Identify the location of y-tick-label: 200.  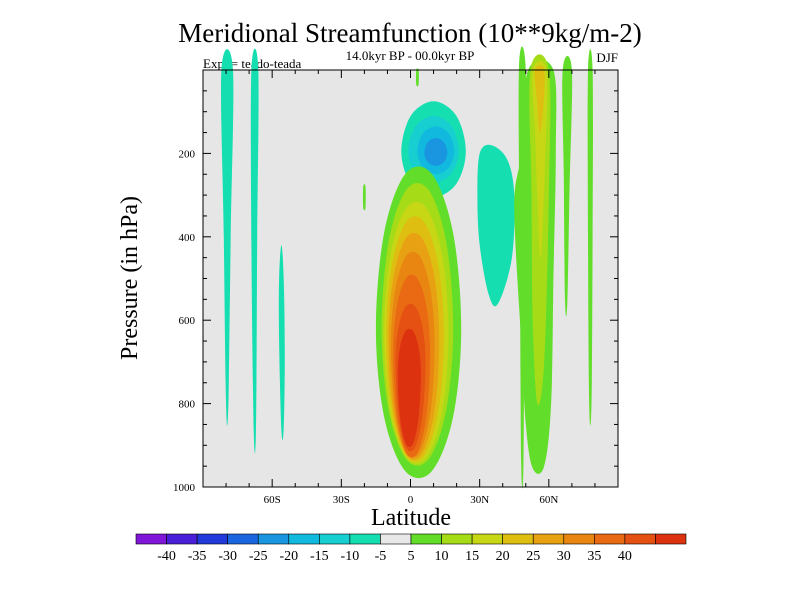
(187, 154).